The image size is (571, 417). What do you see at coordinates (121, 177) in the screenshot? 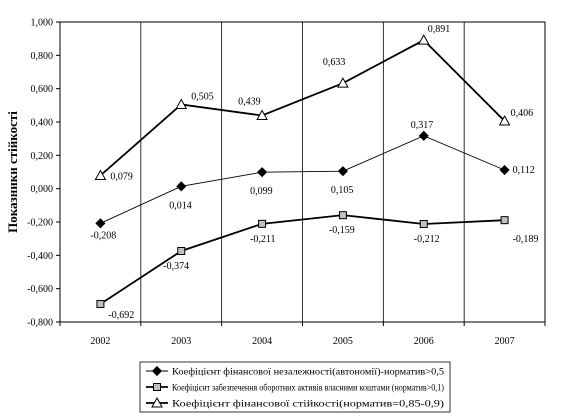
I see `data-label: 0,079` at bounding box center [121, 177].